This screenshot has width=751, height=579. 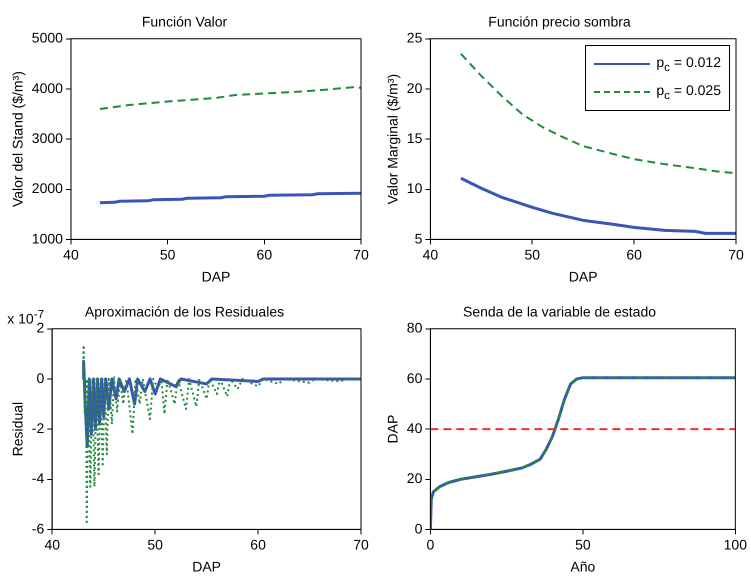 What do you see at coordinates (38, 428) in the screenshot?
I see `y-tick-label: -2` at bounding box center [38, 428].